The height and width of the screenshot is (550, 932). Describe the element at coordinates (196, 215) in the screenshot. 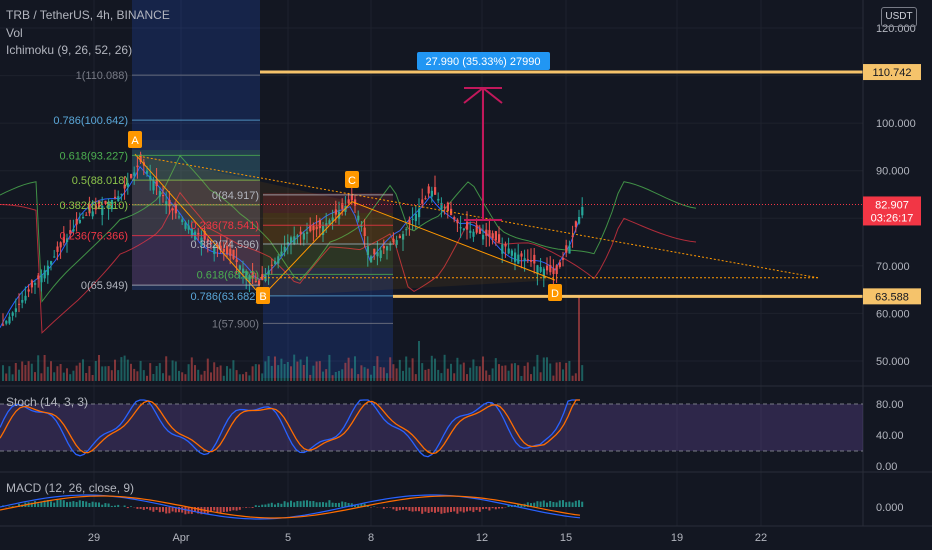

I see `fib-zone-grey-left` at that location.